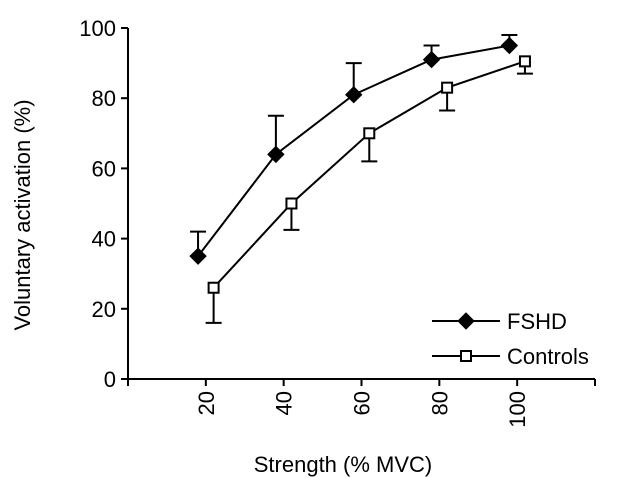  Describe the element at coordinates (537, 321) in the screenshot. I see `legend-label-fshd: FSHD` at that location.